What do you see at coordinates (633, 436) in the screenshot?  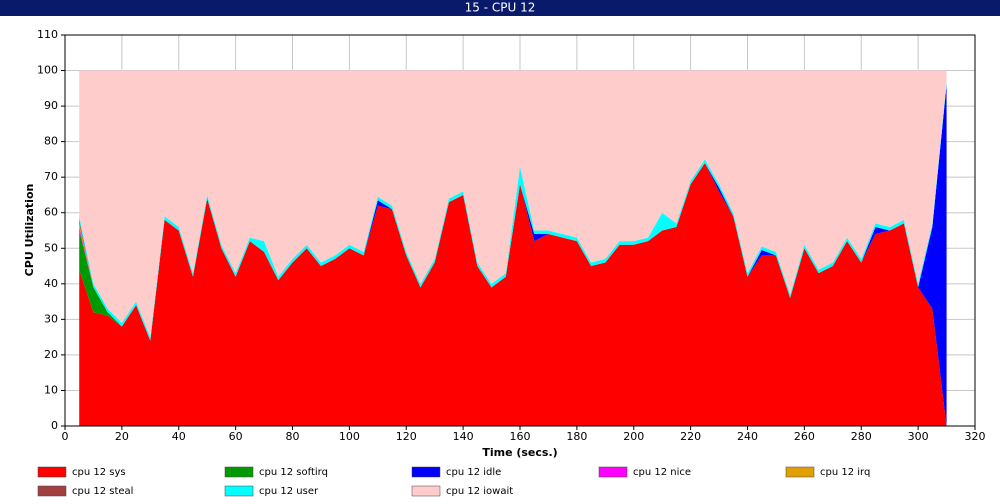 I see `x-tick-label: 200` at bounding box center [633, 436].